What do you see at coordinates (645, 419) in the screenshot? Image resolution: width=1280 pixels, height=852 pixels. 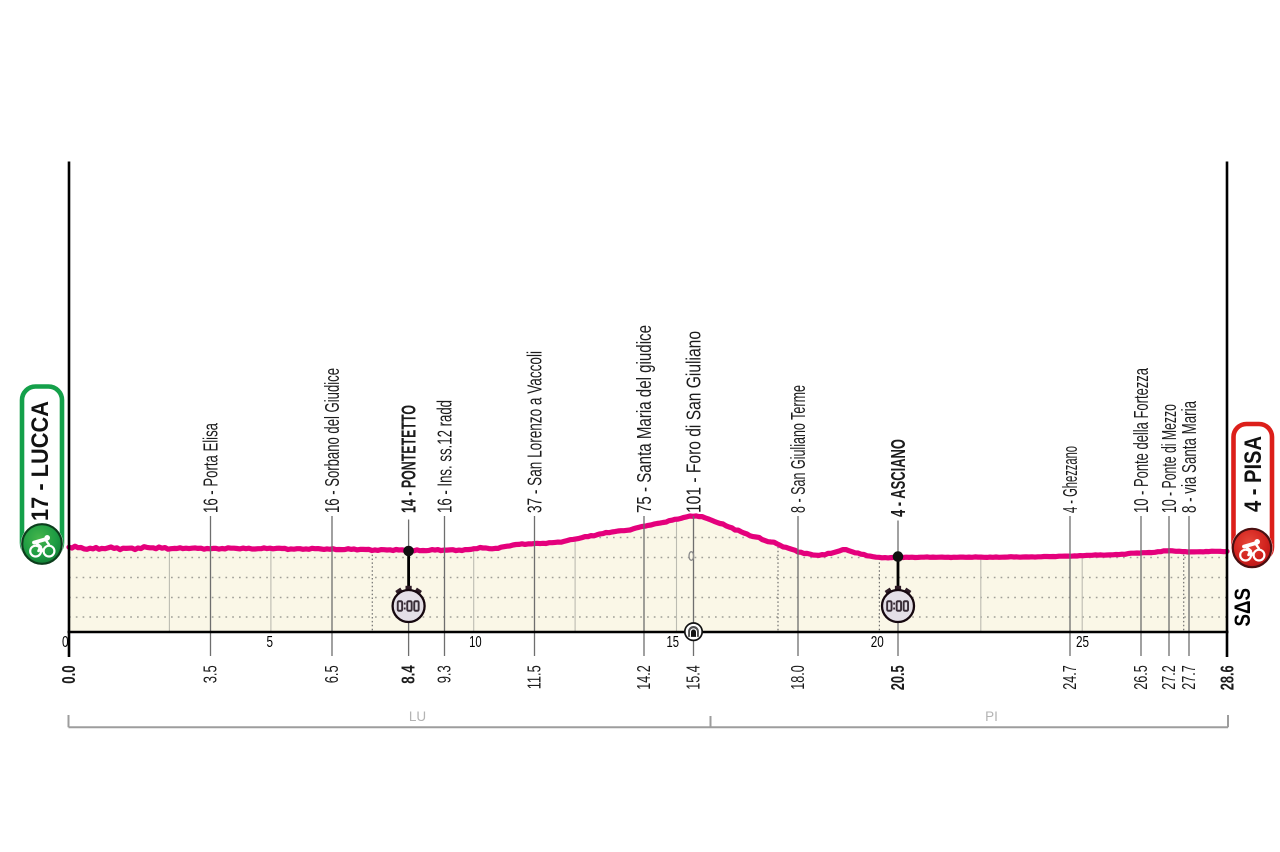 I see `svg-text: 75 - Santa Maria del giudice` at bounding box center [645, 419].